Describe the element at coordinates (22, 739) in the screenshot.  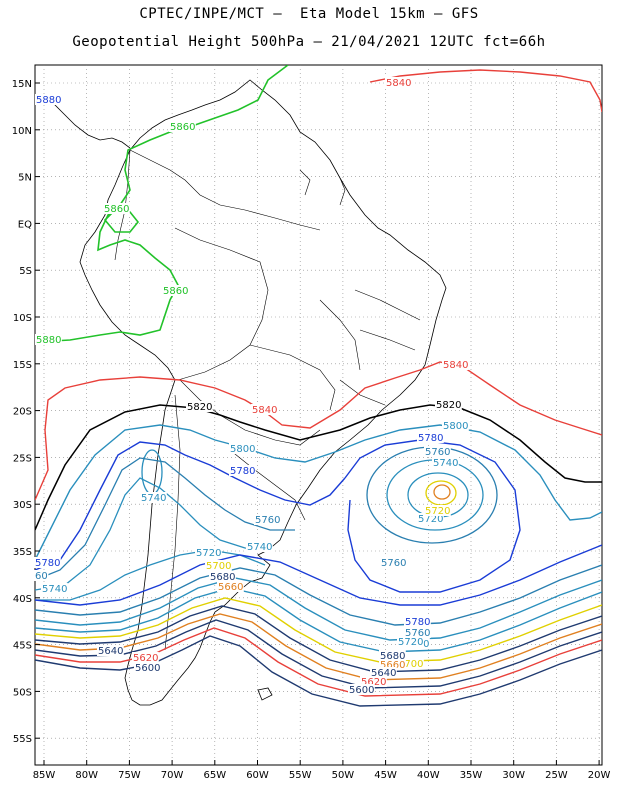
I see `lat-tick-label: 55S` at that location.